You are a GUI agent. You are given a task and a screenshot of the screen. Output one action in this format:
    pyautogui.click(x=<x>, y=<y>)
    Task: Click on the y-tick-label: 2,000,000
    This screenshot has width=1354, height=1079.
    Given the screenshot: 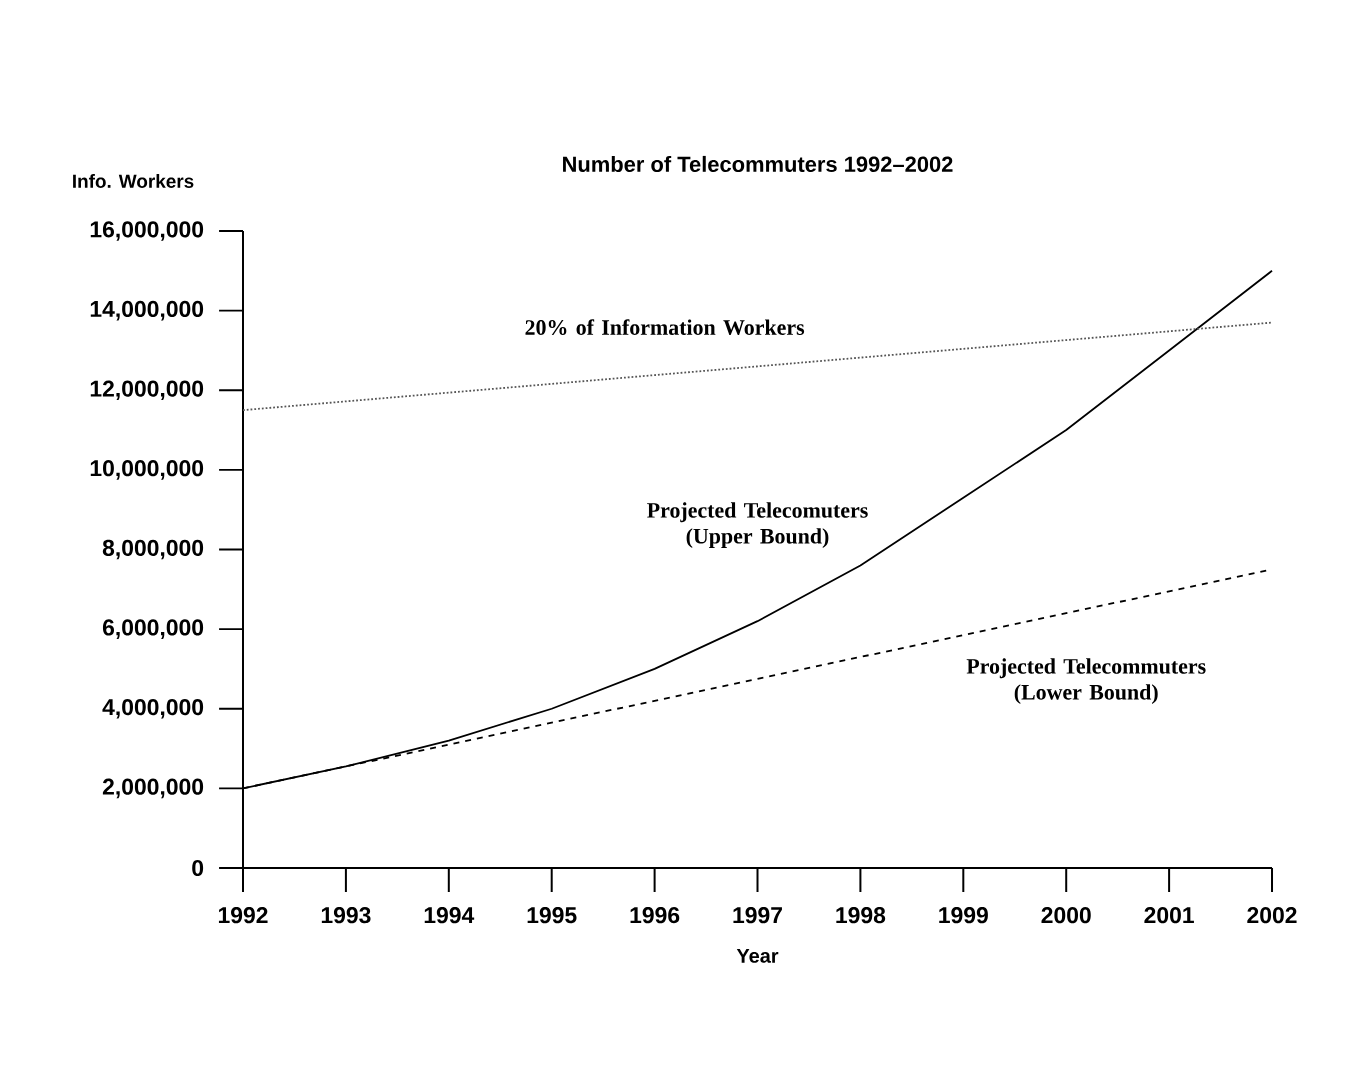 What is the action you would take?
    pyautogui.click(x=153, y=788)
    